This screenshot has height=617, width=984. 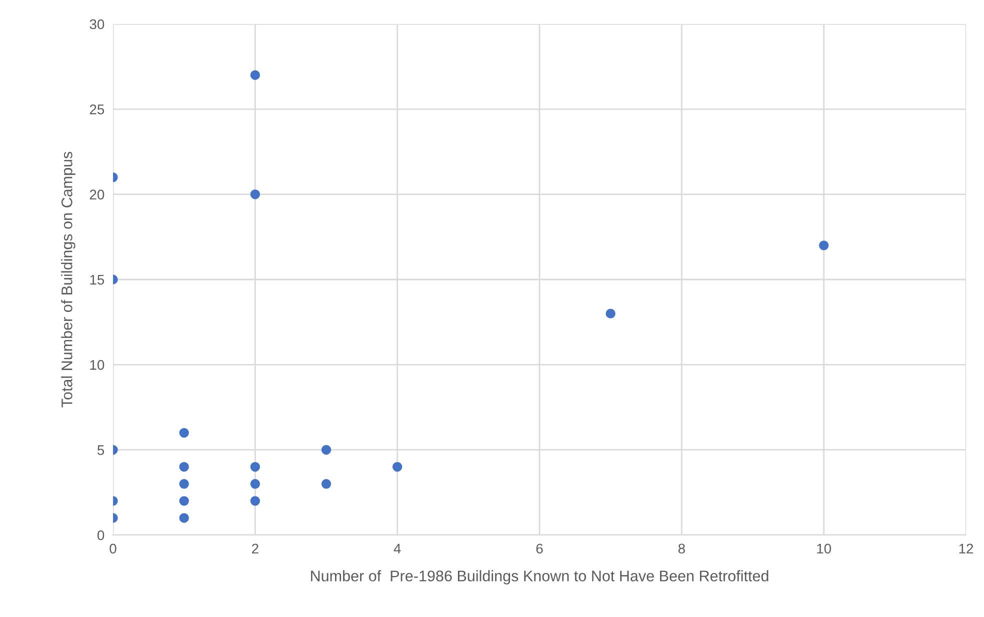 I want to click on x-tick-label: 4, so click(x=397, y=549).